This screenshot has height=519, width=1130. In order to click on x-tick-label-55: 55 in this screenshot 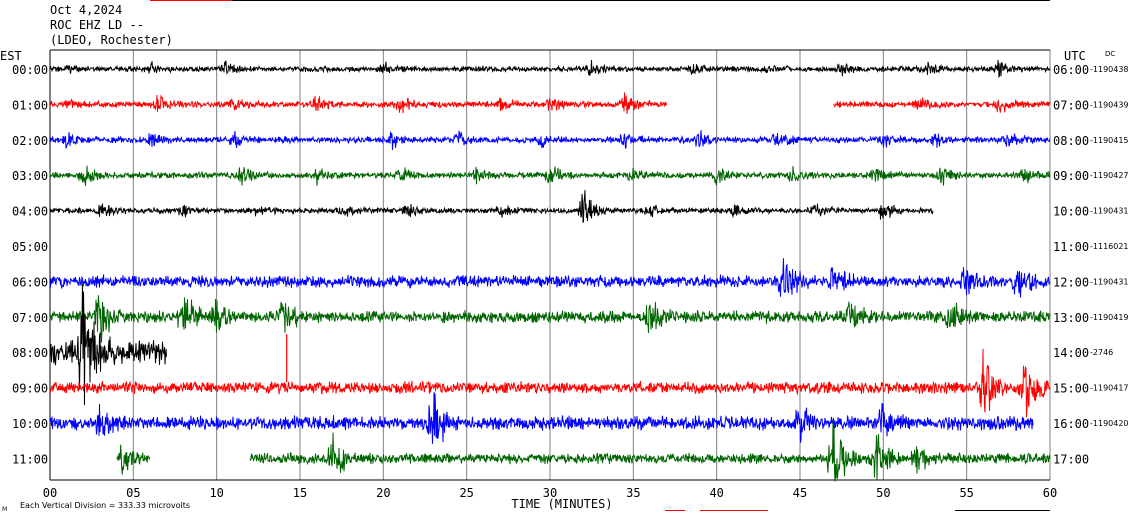, I will do `click(966, 493)`.